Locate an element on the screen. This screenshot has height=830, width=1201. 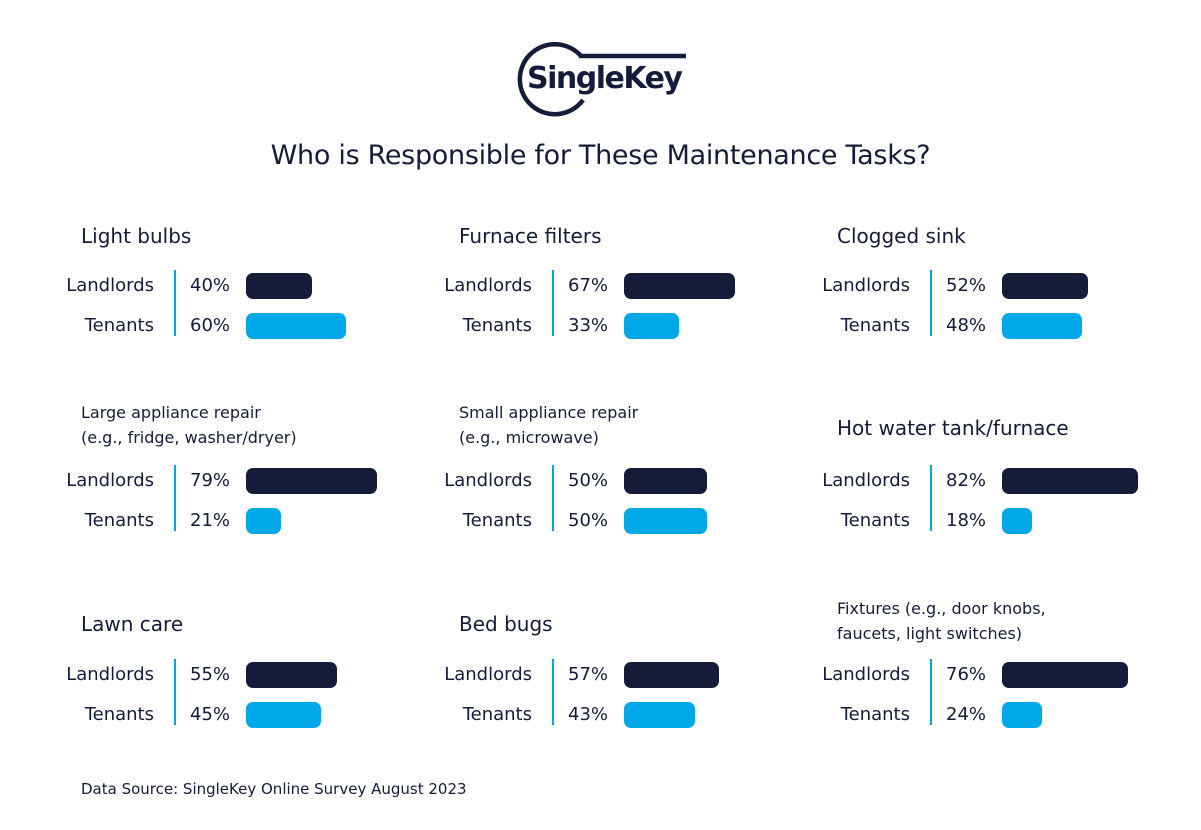
data-label: 52% is located at coordinates (966, 285).